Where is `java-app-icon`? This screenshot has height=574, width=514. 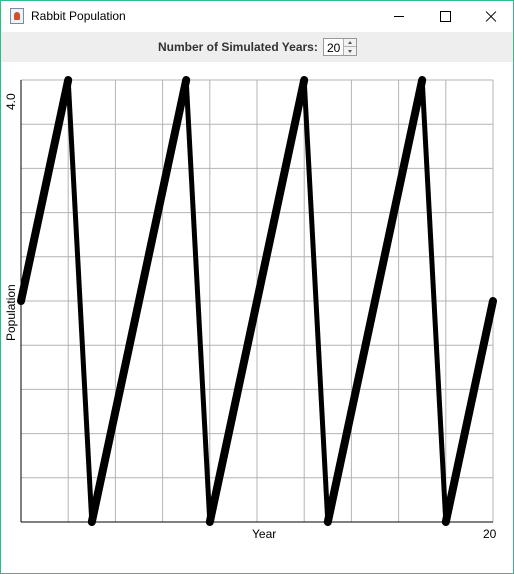
java-app-icon is located at coordinates (17, 16).